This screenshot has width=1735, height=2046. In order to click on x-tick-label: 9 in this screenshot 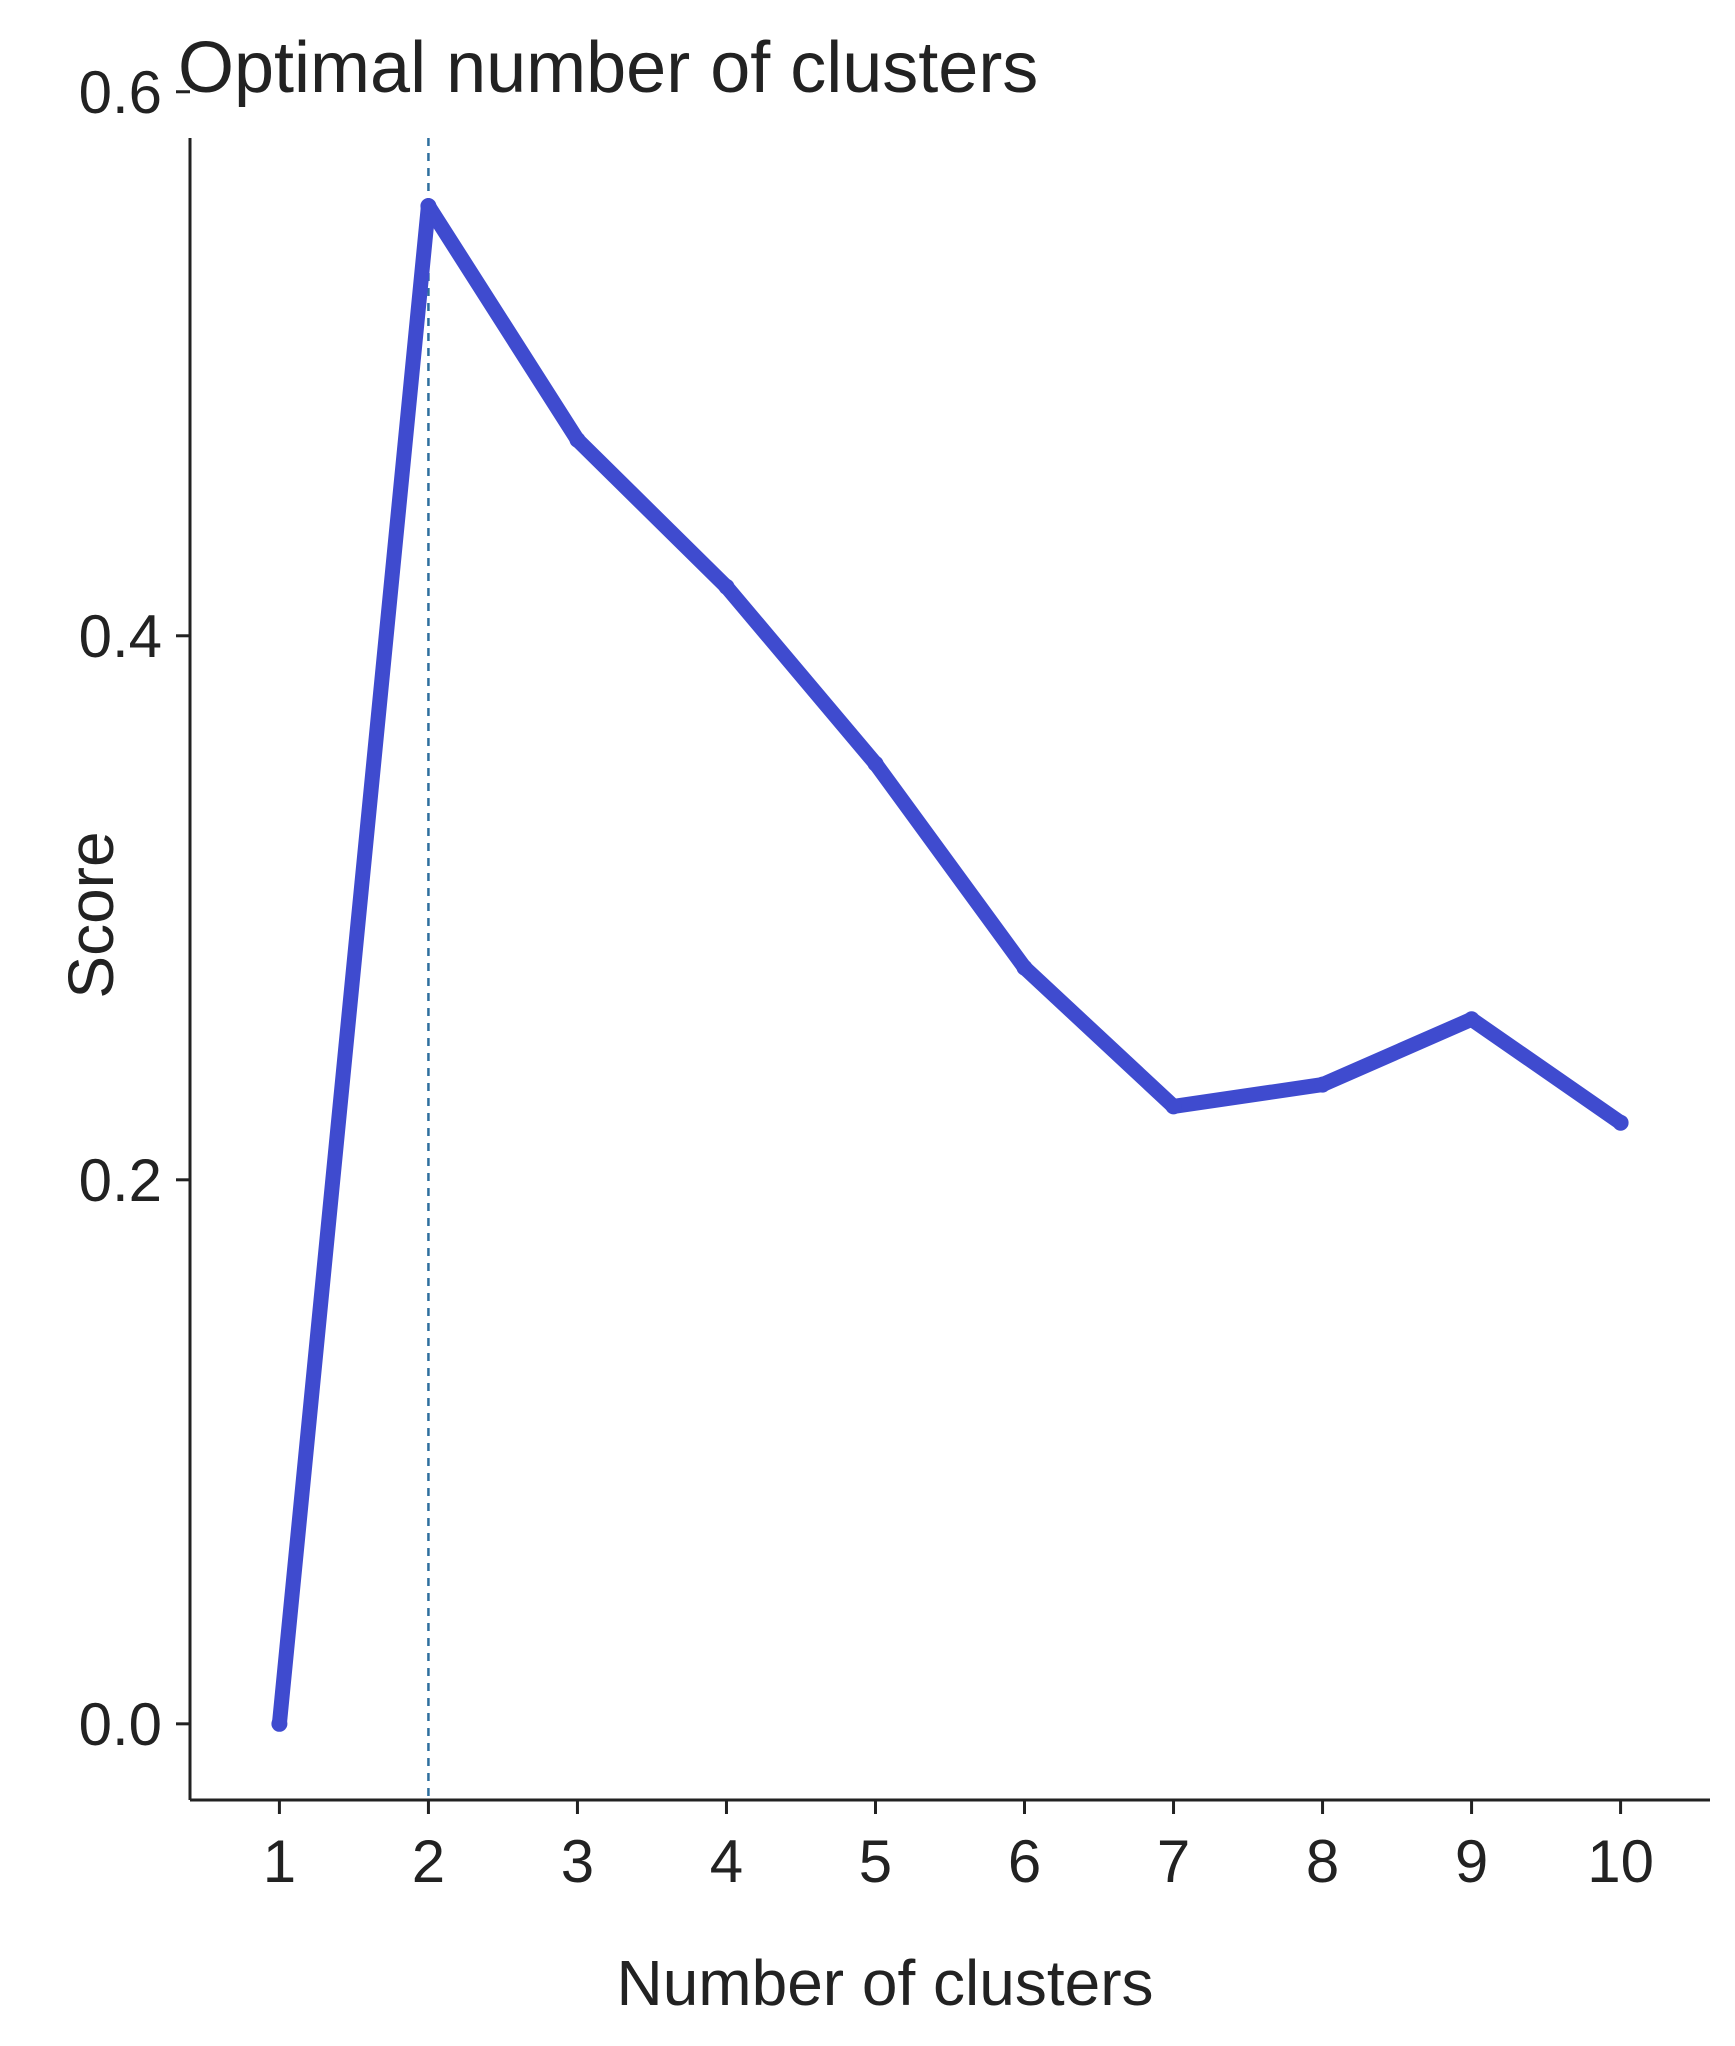, I will do `click(1471, 1861)`.